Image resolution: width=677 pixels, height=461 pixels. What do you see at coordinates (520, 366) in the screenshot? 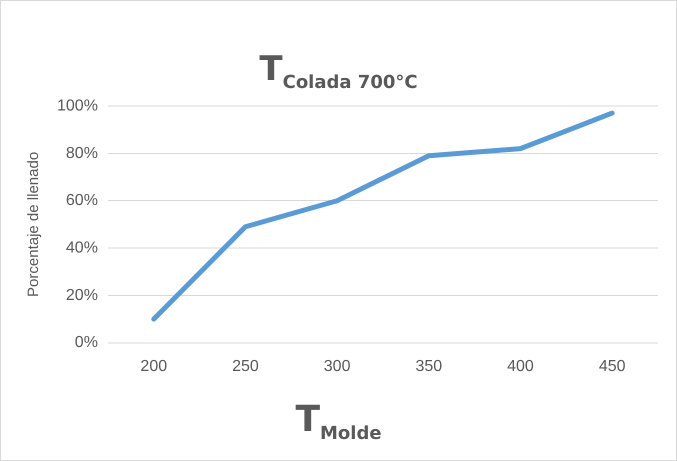
I see `x-tick-label: 400` at bounding box center [520, 366].